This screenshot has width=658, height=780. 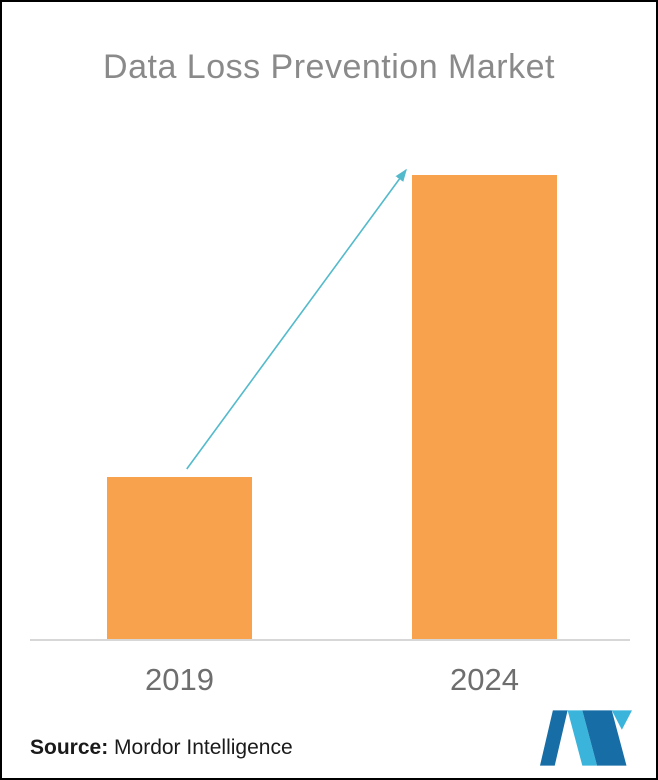 What do you see at coordinates (179, 558) in the screenshot?
I see `bar-2019` at bounding box center [179, 558].